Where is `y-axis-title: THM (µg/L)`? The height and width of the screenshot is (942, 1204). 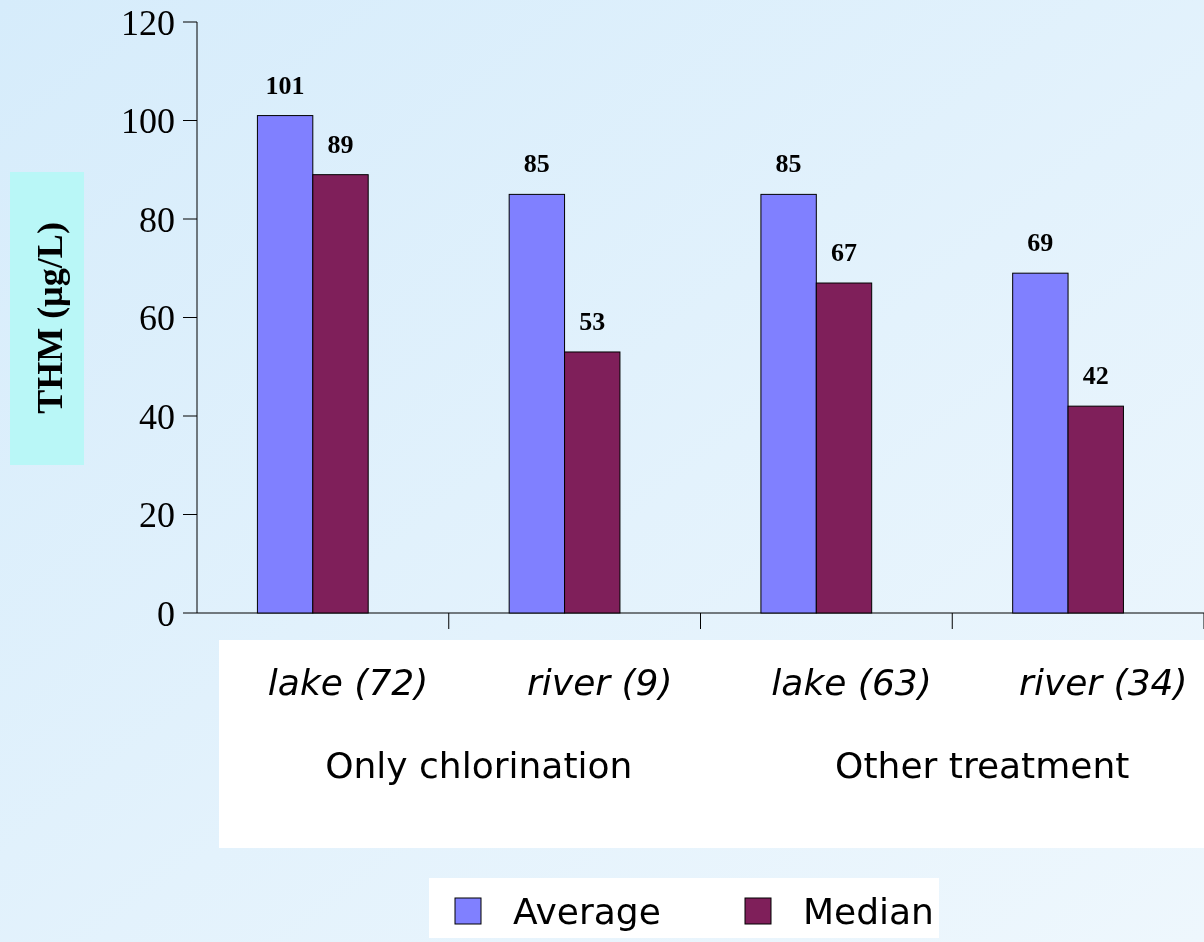 y-axis-title: THM (µg/L) is located at coordinates (50, 318).